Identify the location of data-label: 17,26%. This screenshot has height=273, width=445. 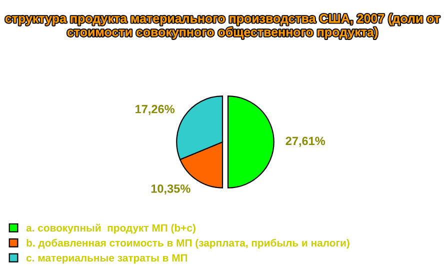
(155, 109).